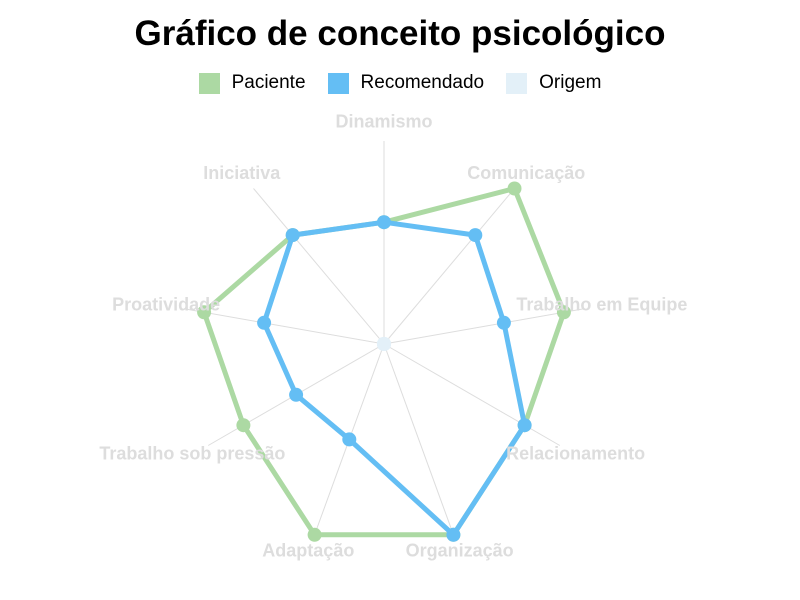  Describe the element at coordinates (460, 551) in the screenshot. I see `axis-label-organizacao: Organização` at that location.